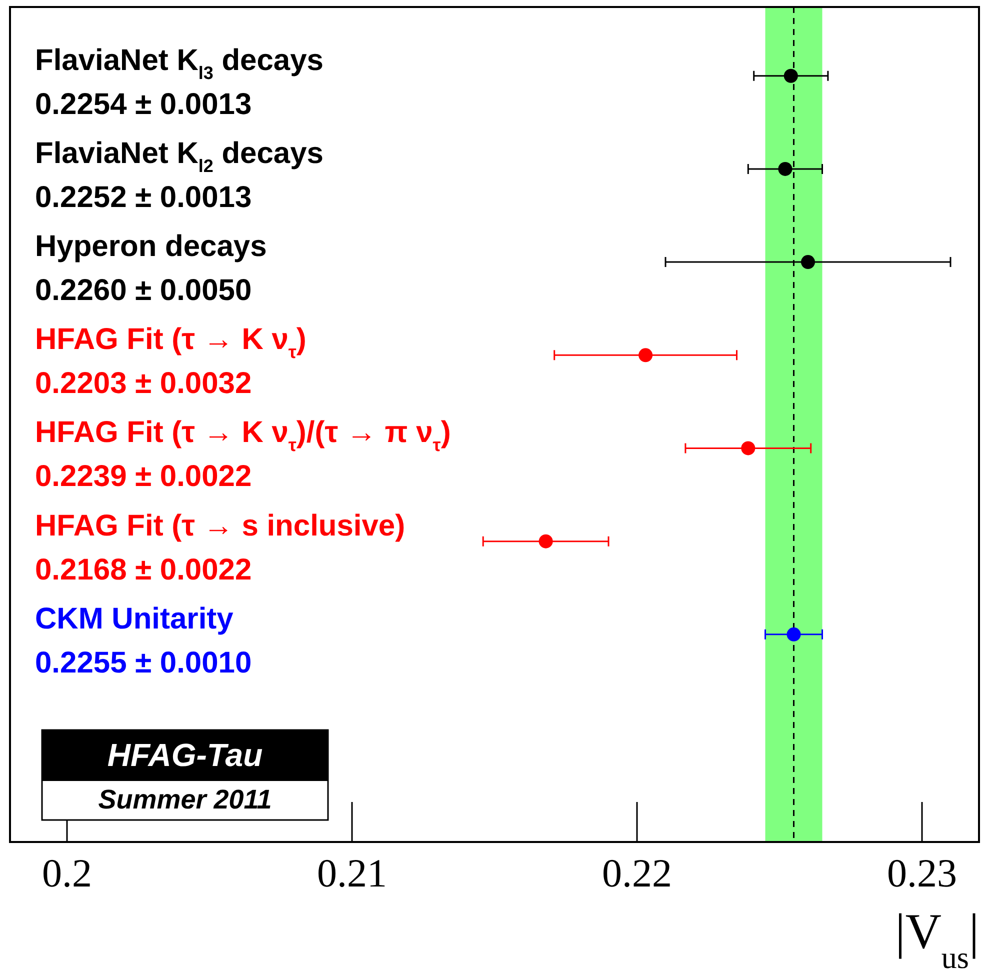 The image size is (986, 978). Describe the element at coordinates (143, 641) in the screenshot. I see `y-tick-label: CKM Unitarity 0.2255 ± 0.0010` at that location.